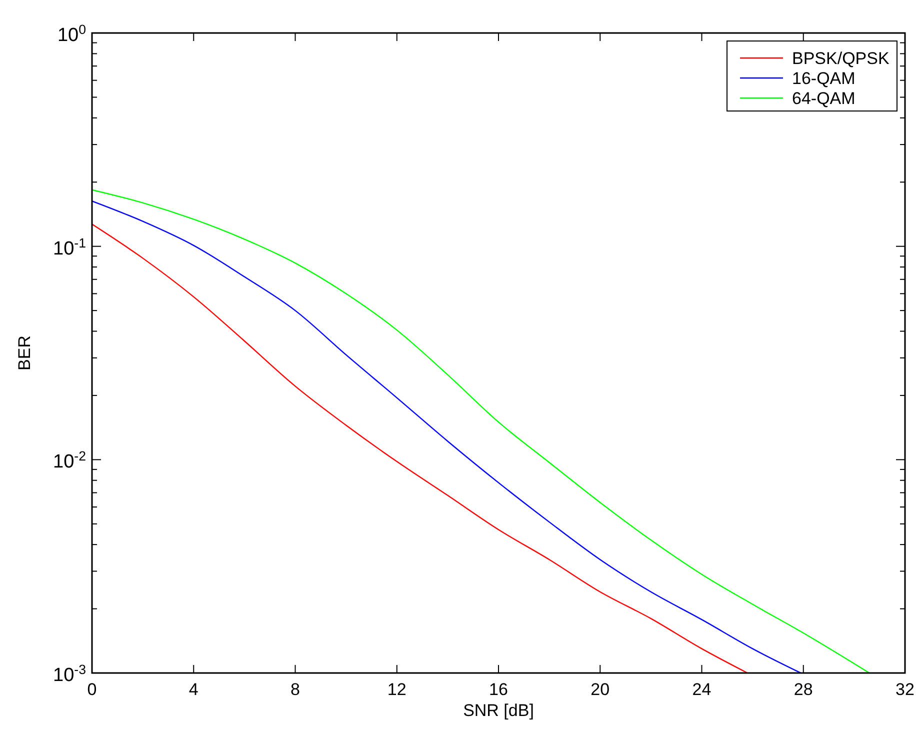 This screenshot has height=737, width=922. Describe the element at coordinates (803, 689) in the screenshot. I see `x-tick-label: 28` at that location.